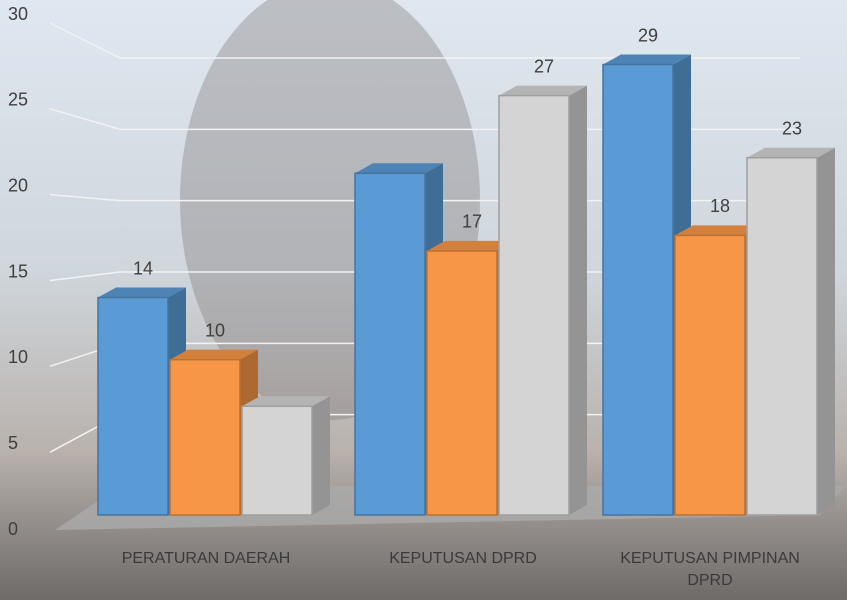  Describe the element at coordinates (648, 35) in the screenshot. I see `value-label: 29` at that location.